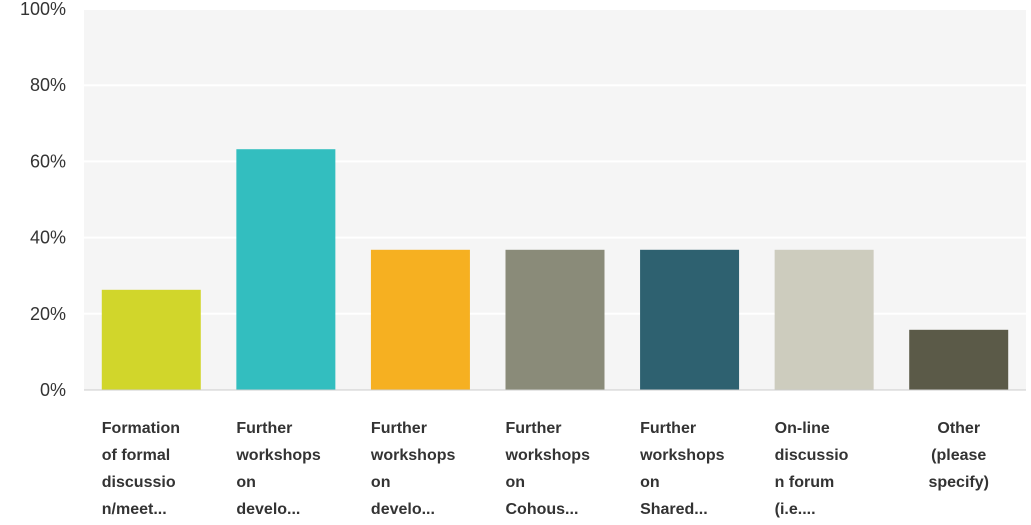 The image size is (1031, 525). What do you see at coordinates (43, 200) in the screenshot?
I see `y-axis-tick-labels: 0% 20% 40% 60% 80% 100%` at bounding box center [43, 200].